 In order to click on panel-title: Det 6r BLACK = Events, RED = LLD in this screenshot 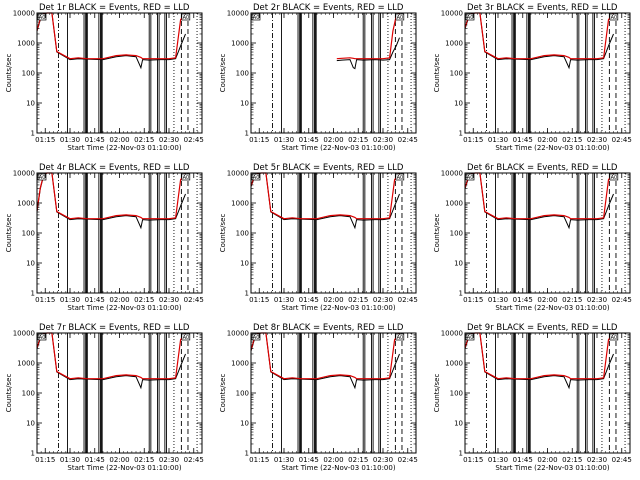, I will do `click(542, 168)`.